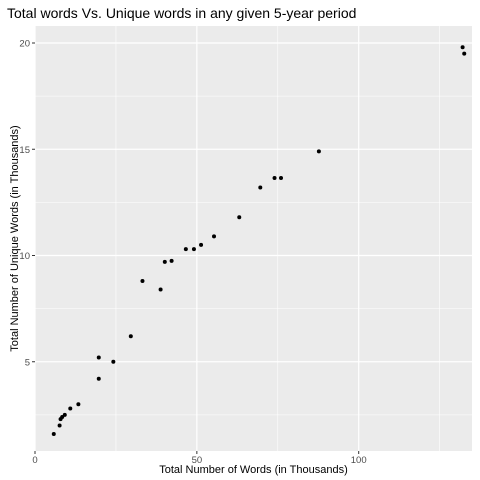 This screenshot has width=480, height=480. I want to click on y-tick-label: 20, so click(24, 44).